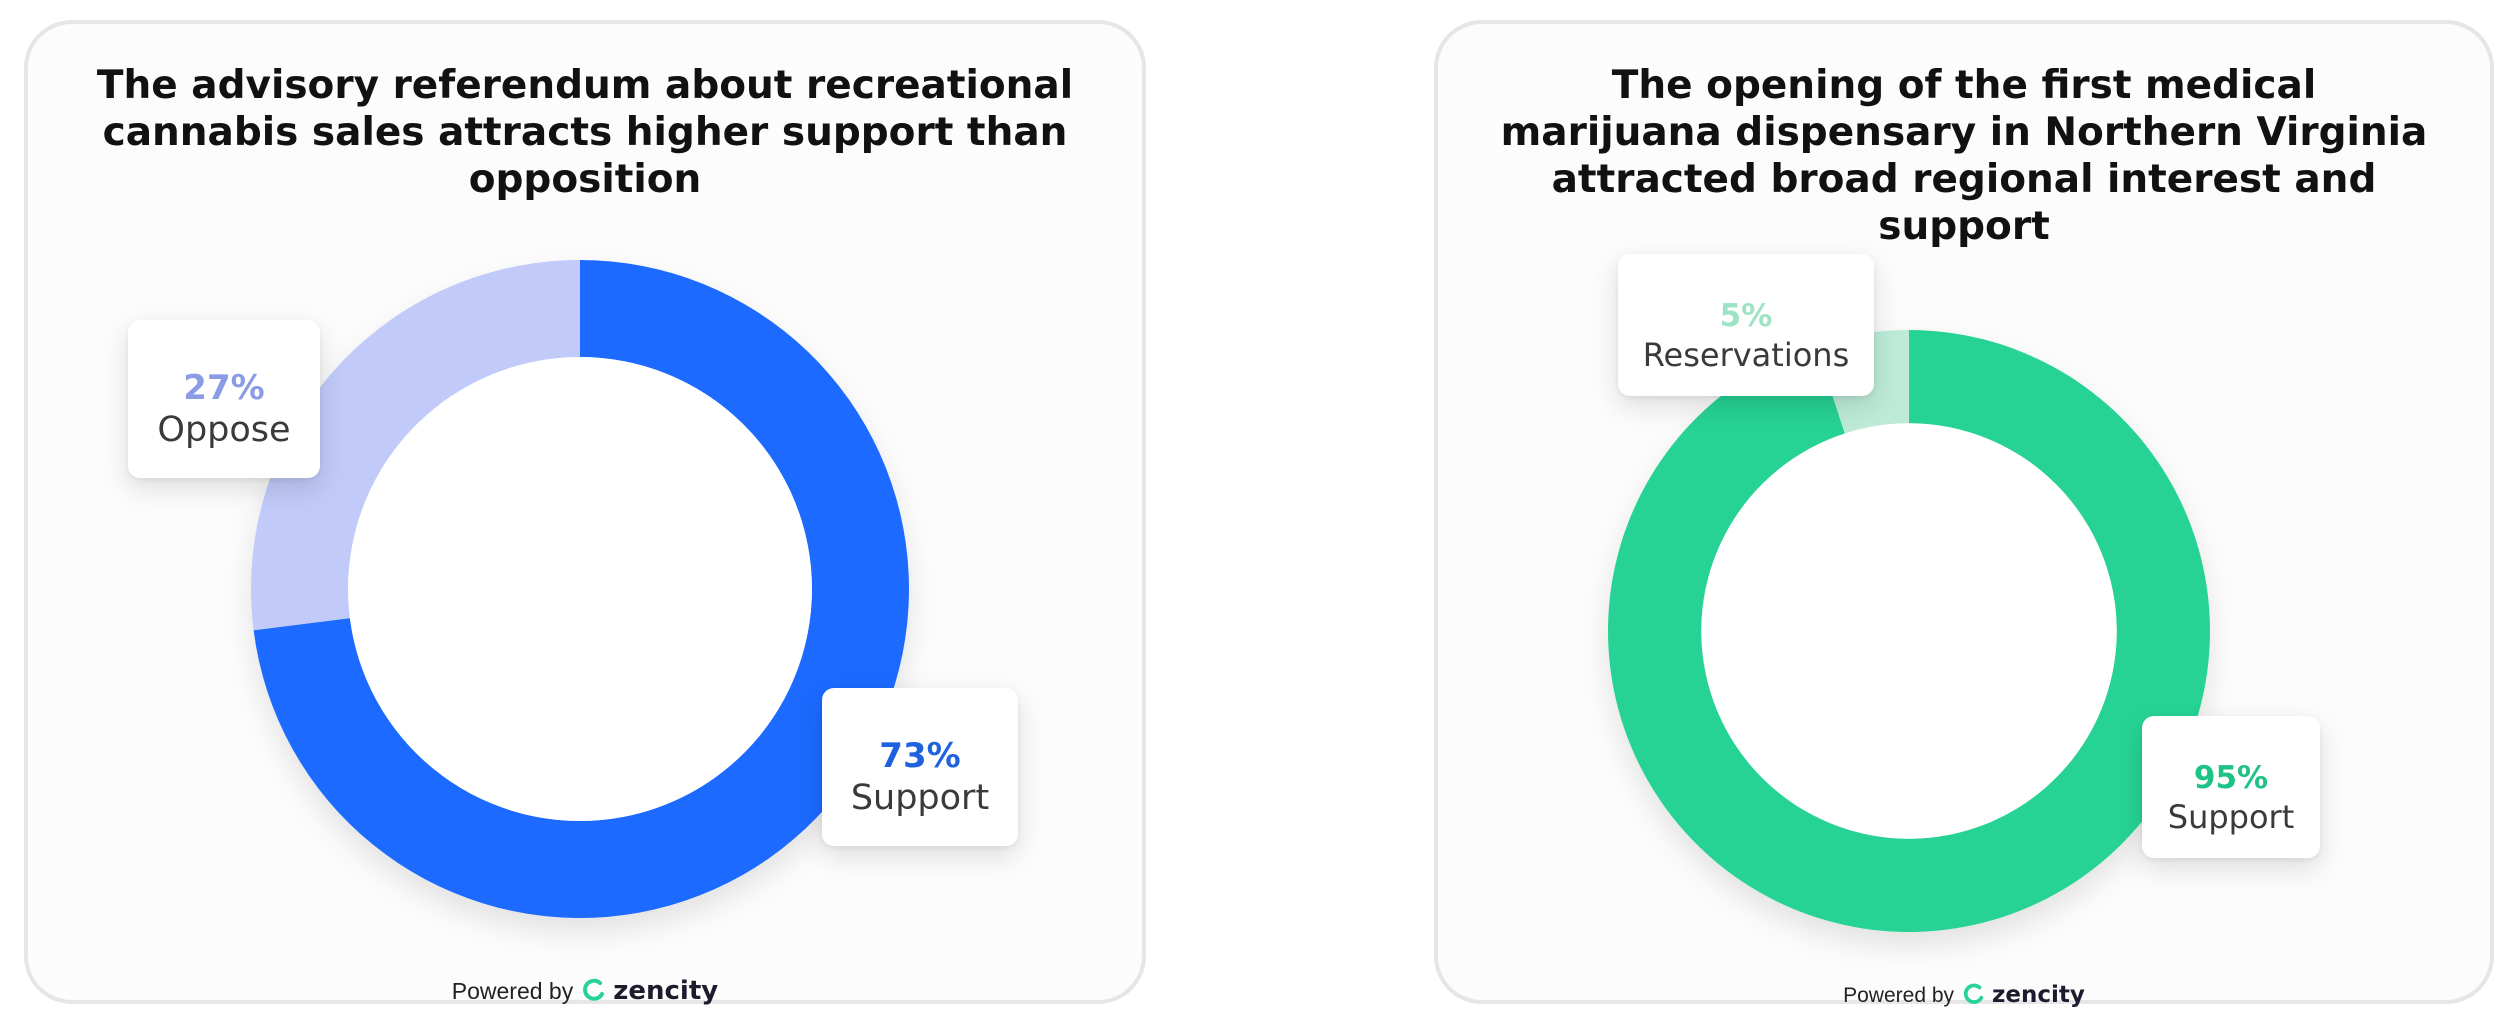  What do you see at coordinates (415, 445) in the screenshot?
I see `donut-slice-oppose` at bounding box center [415, 445].